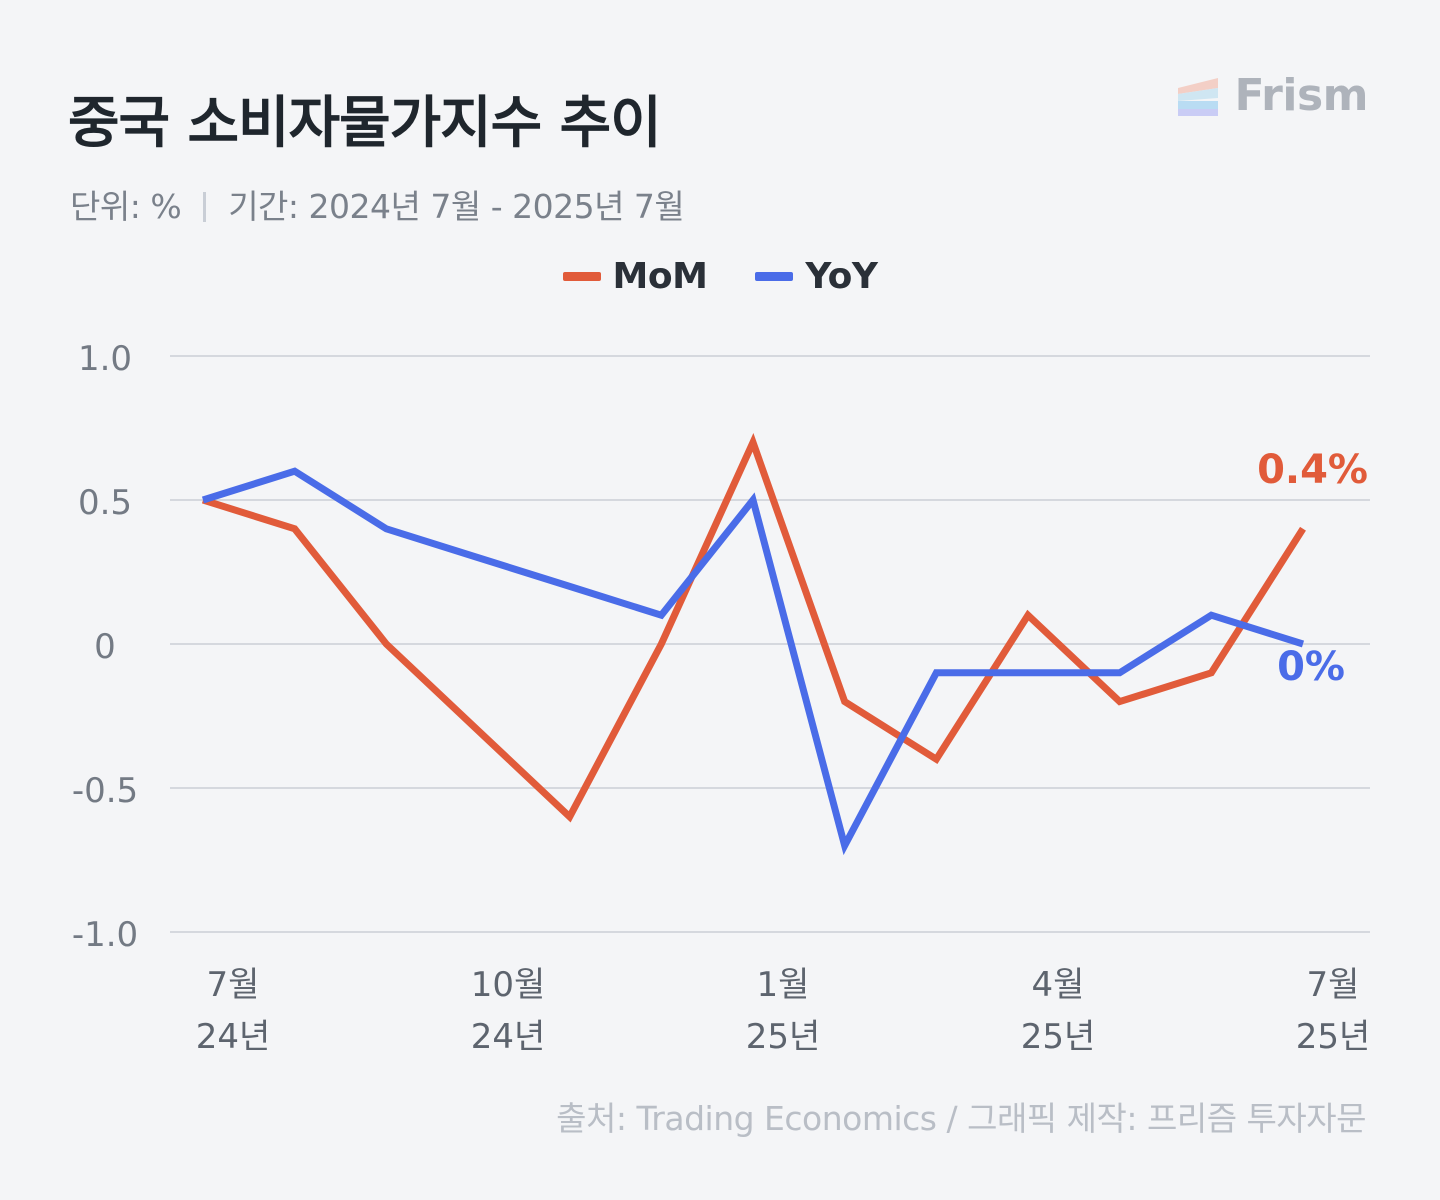 The height and width of the screenshot is (1200, 1440). What do you see at coordinates (841, 276) in the screenshot?
I see `legend-label-yoy: YoY` at bounding box center [841, 276].